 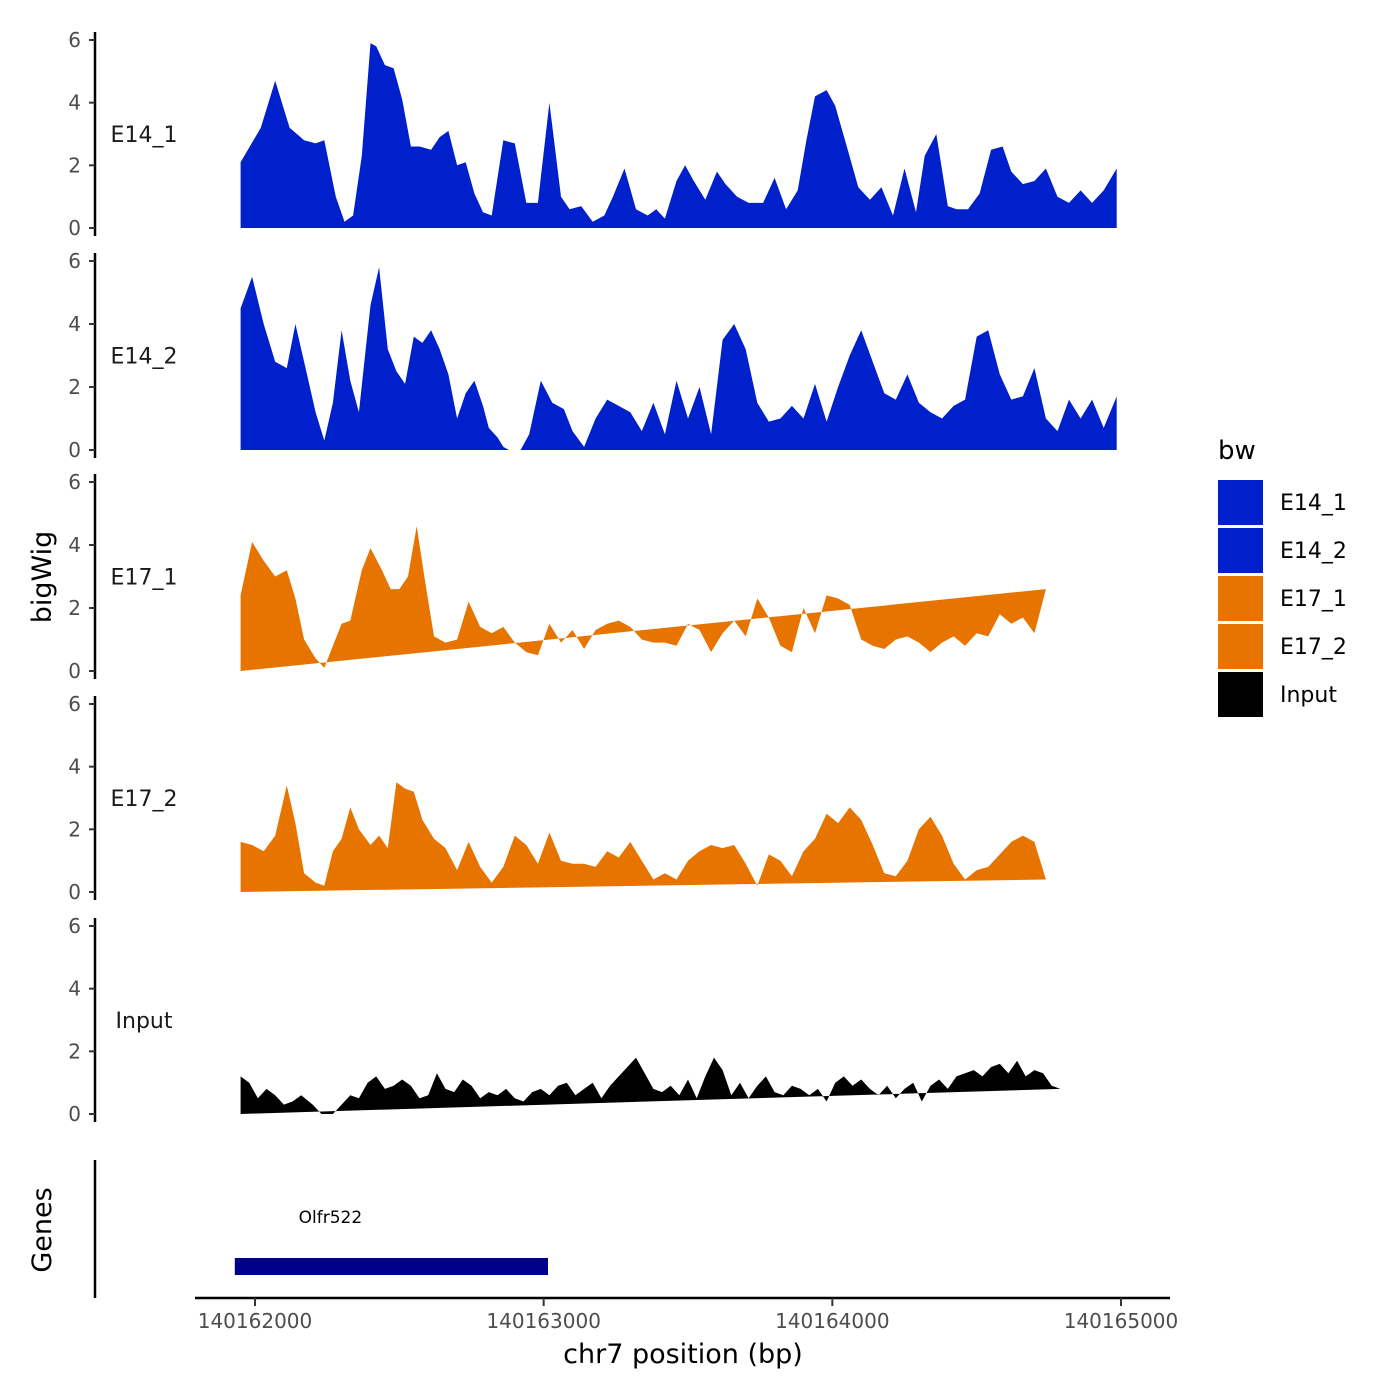 I want to click on legend: bw E14_1 E14_2 E17_1 E17_2 Input, so click(x=1282, y=576).